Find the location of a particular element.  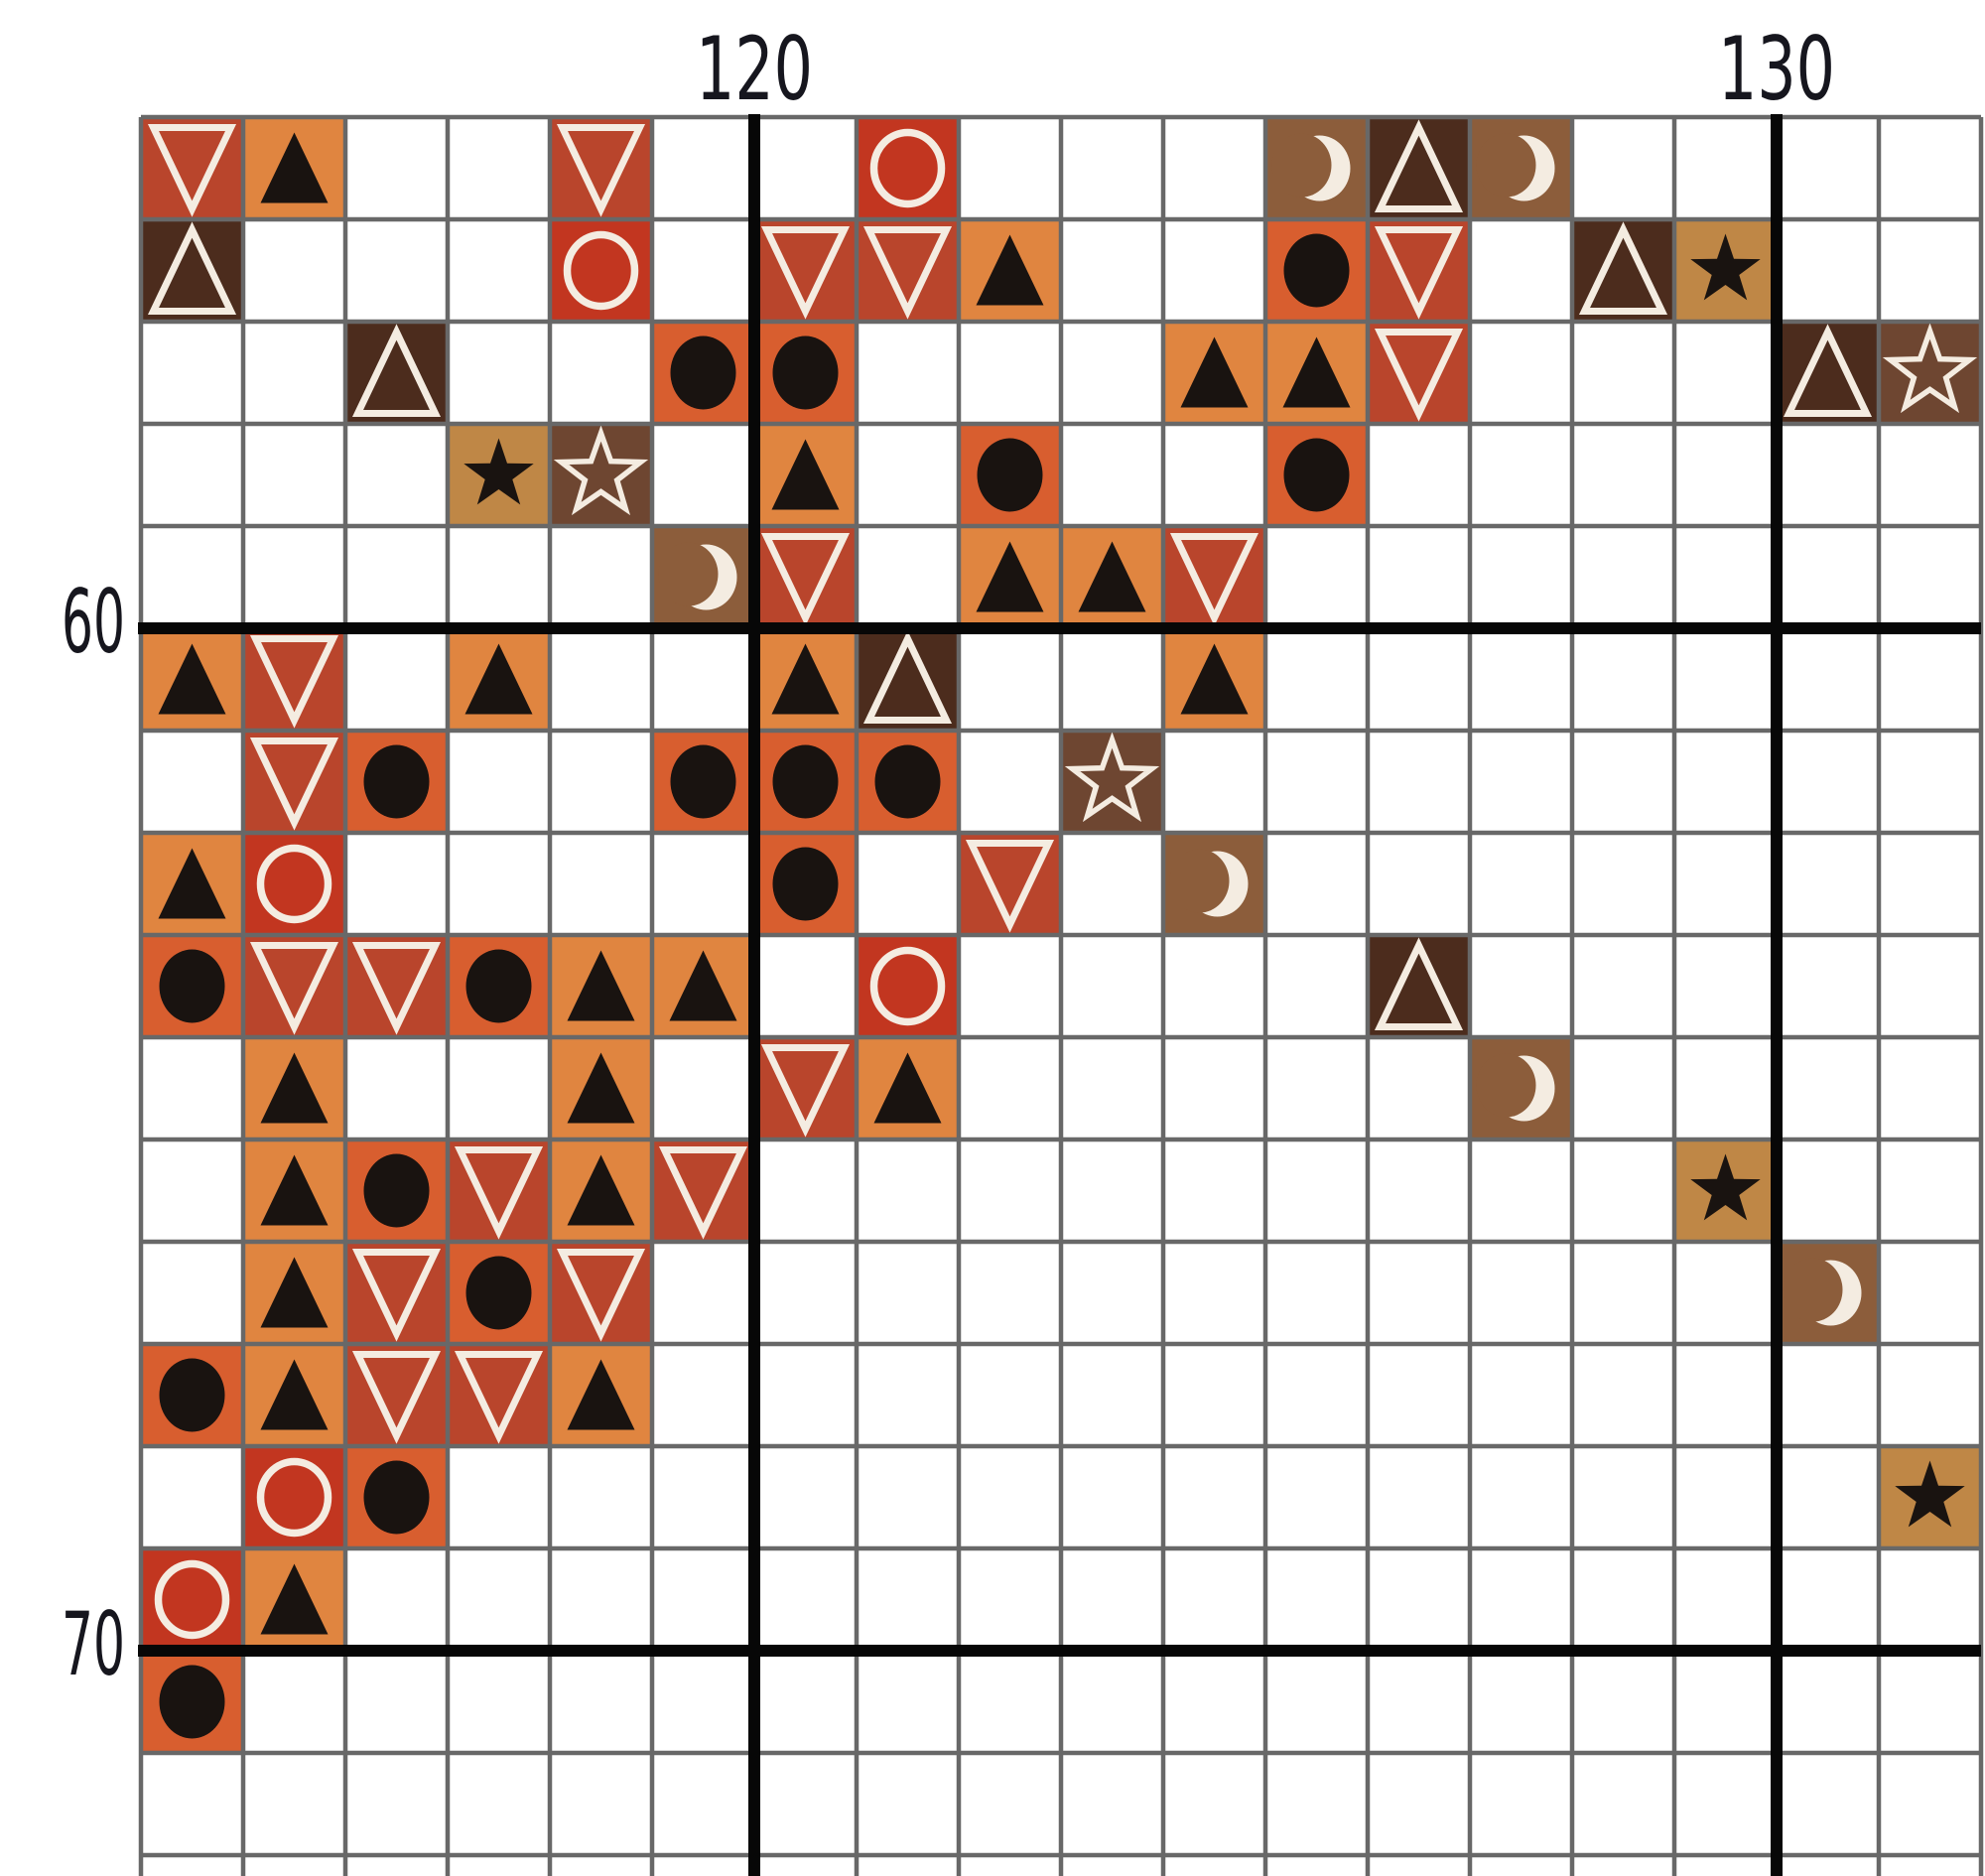

y-axis-tick-label-70: 70 is located at coordinates (93, 1644).